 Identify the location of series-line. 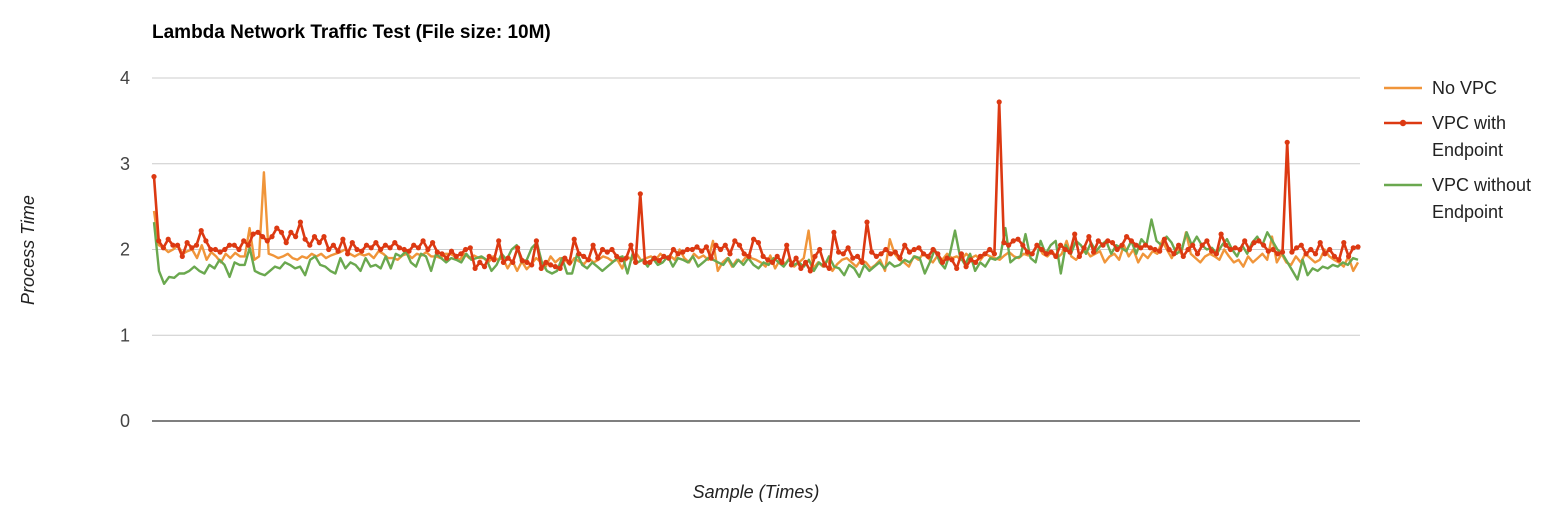
(755, 251).